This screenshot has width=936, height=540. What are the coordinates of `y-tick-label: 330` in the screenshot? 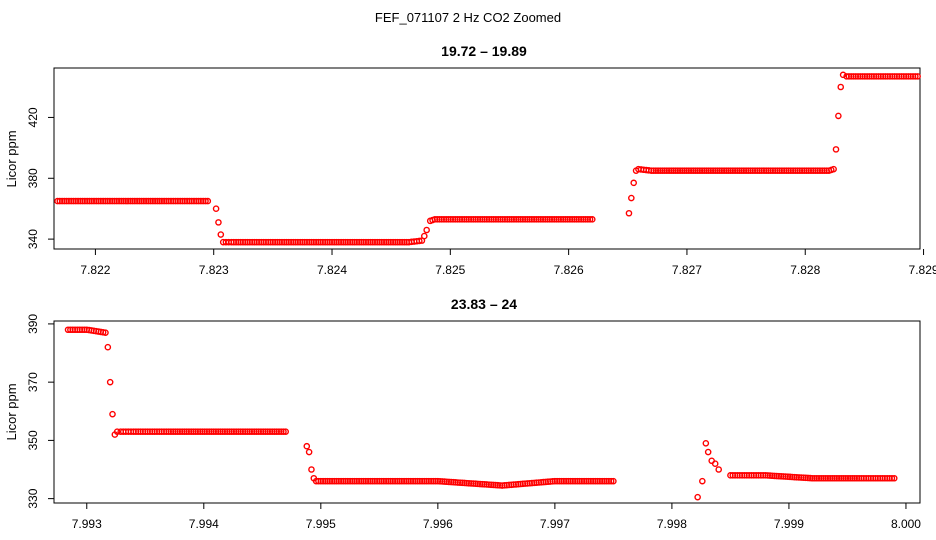 It's located at (33, 498).